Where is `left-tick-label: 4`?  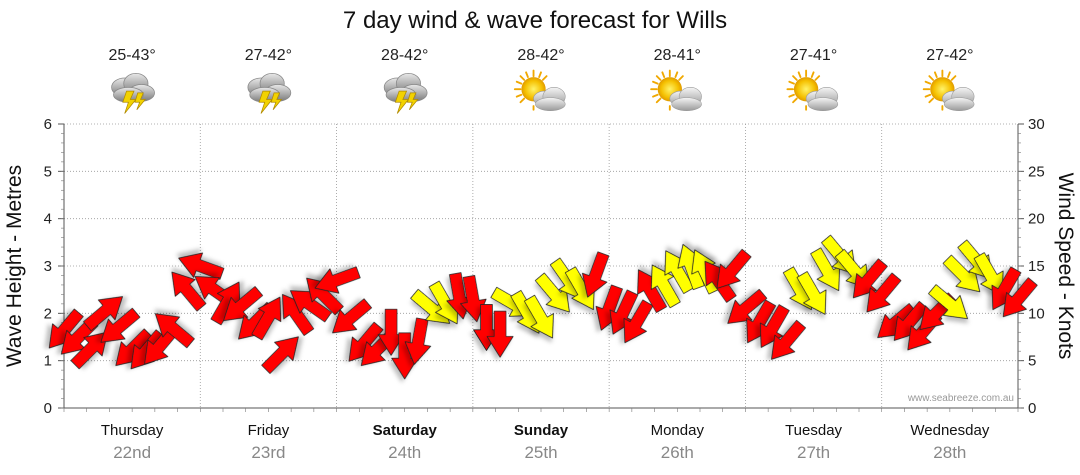
left-tick-label: 4 is located at coordinates (48, 219).